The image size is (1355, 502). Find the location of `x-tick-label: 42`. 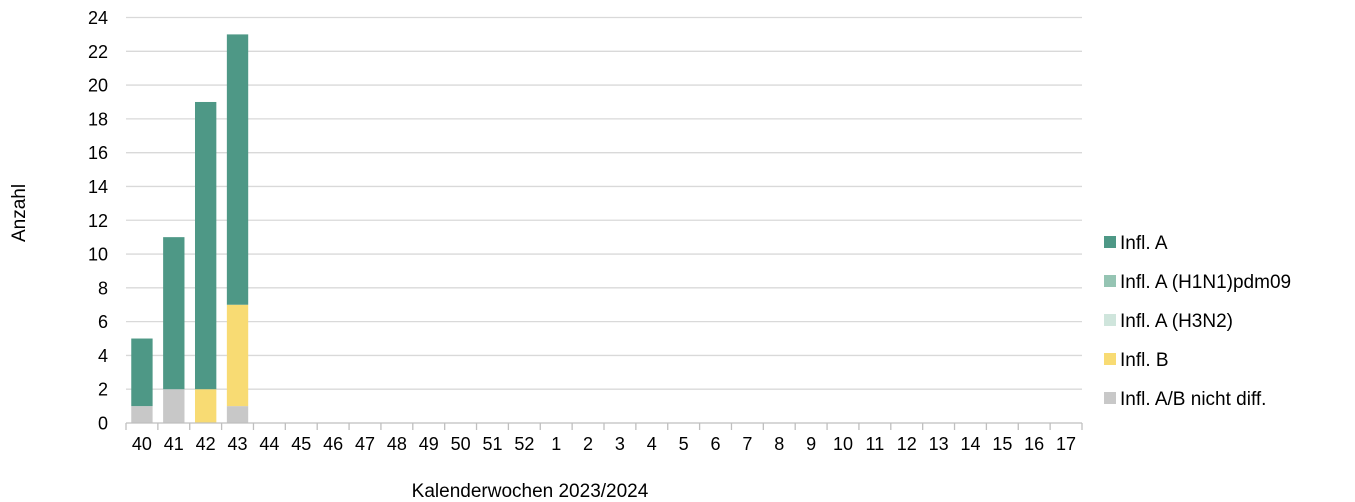

x-tick-label: 42 is located at coordinates (206, 444).